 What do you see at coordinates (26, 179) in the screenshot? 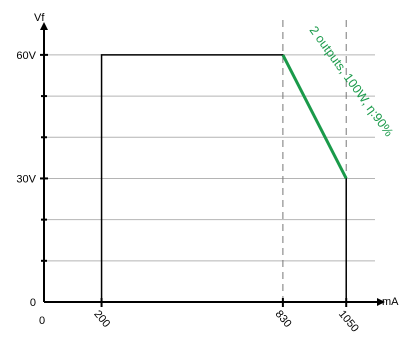
I see `y-tick-label: 30V` at bounding box center [26, 179].